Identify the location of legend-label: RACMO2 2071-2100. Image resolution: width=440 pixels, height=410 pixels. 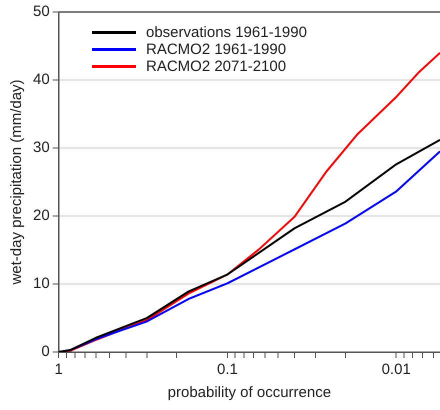
(216, 66).